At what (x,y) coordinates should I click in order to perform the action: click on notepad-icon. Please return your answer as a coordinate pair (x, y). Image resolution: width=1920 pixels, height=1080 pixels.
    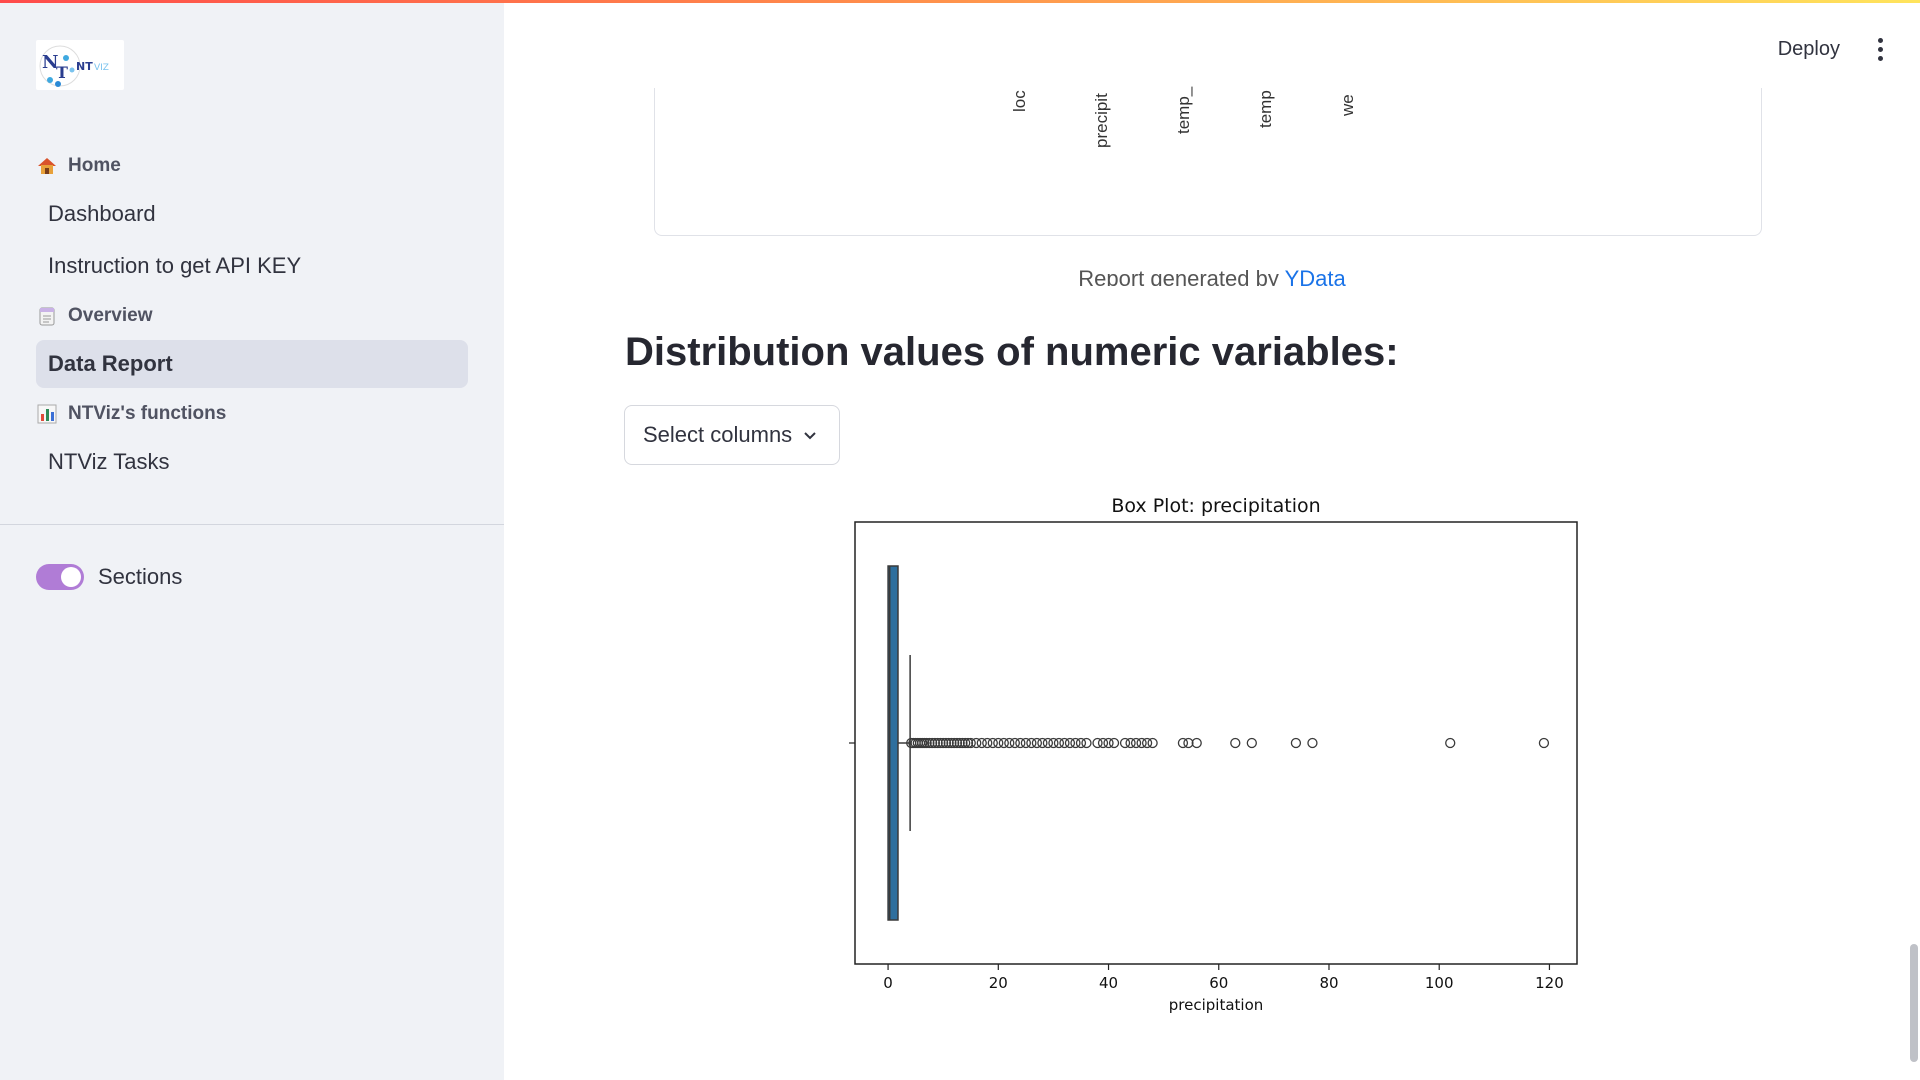
    Looking at the image, I should click on (47, 316).